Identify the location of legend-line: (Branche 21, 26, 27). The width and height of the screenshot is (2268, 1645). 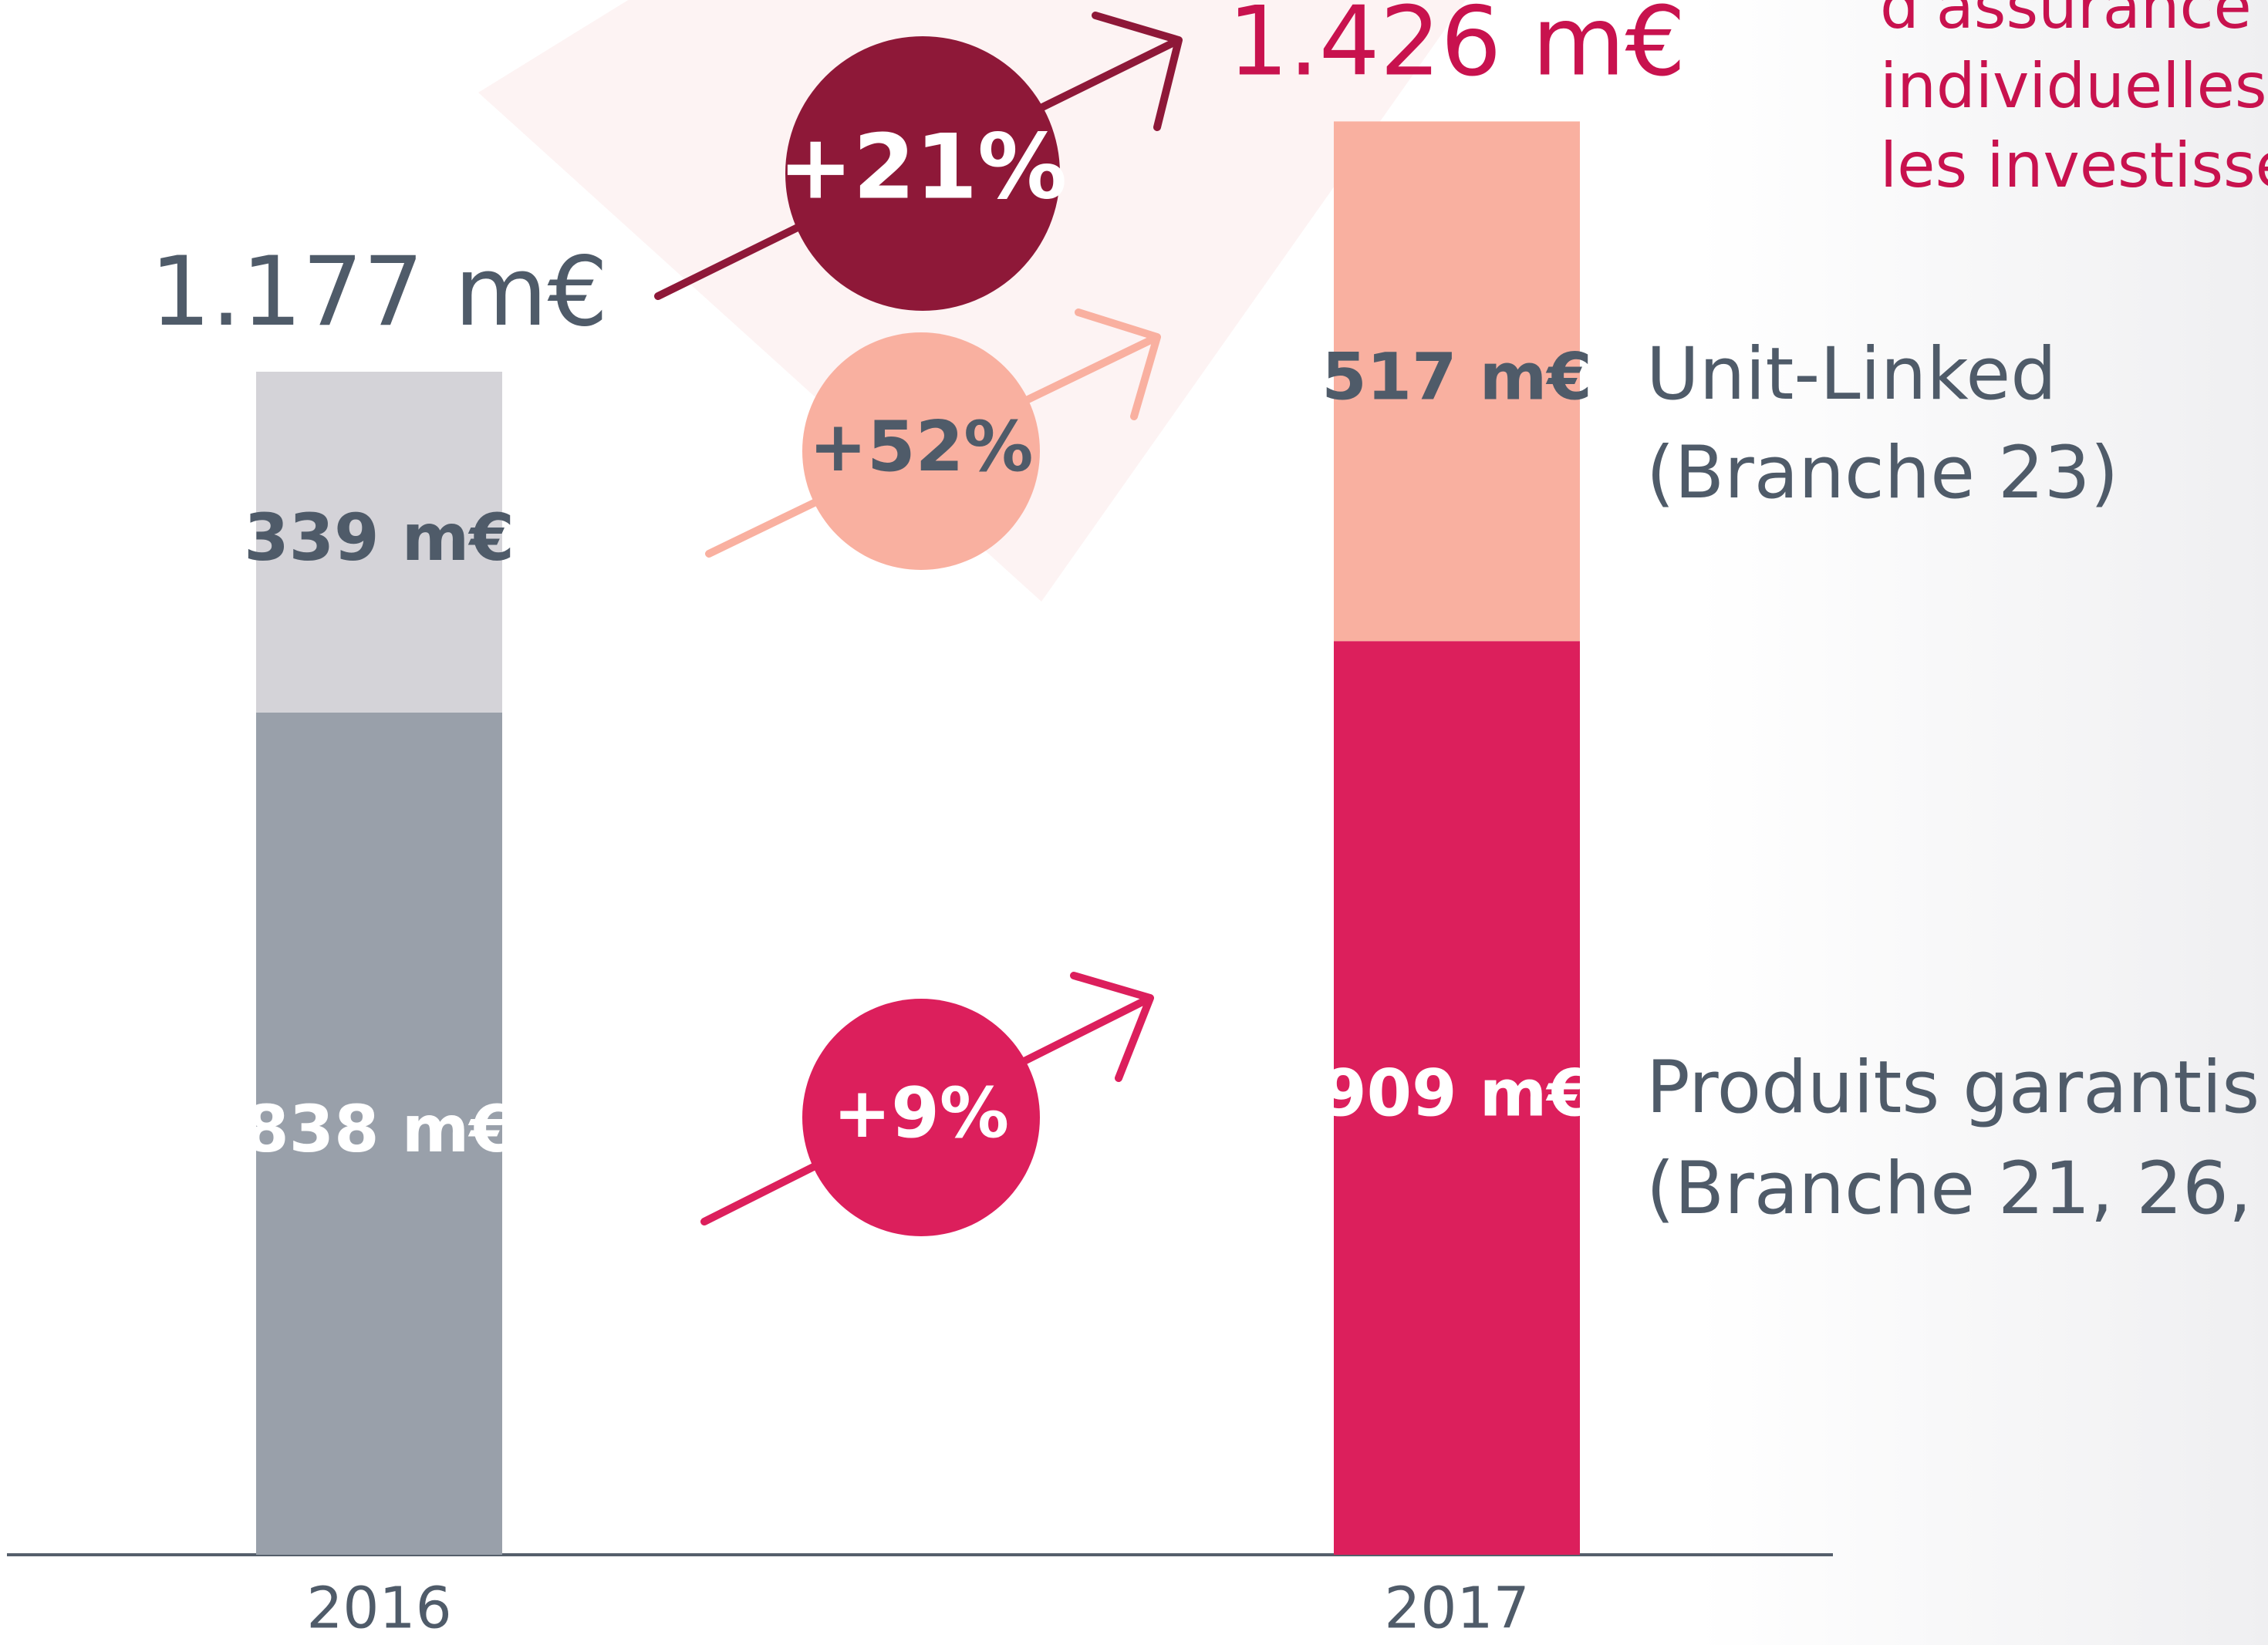
(1957, 1189).